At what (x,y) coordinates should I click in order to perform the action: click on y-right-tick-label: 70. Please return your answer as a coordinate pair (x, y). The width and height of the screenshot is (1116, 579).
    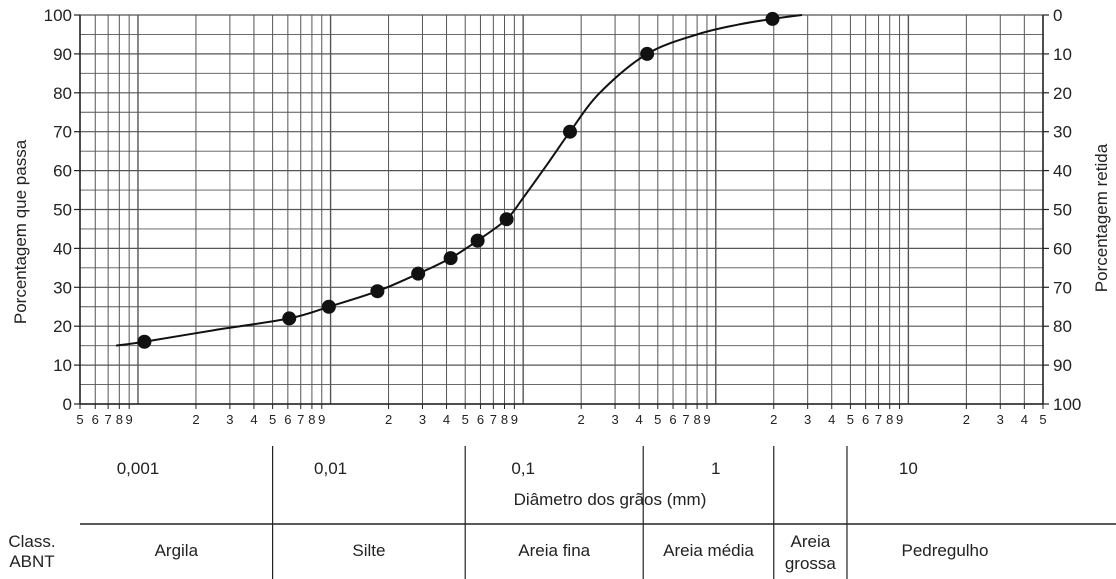
    Looking at the image, I should click on (1062, 287).